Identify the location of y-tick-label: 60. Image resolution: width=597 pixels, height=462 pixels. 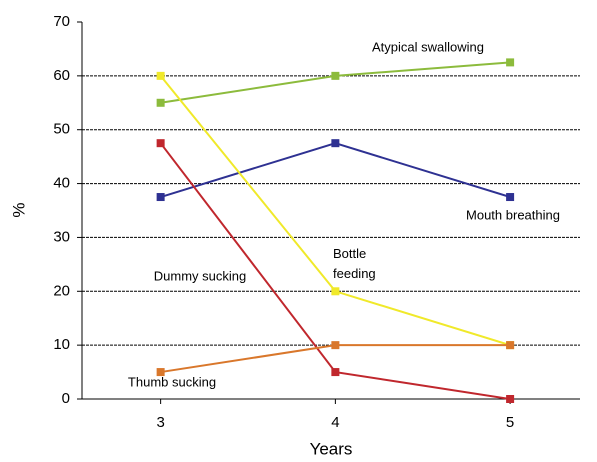
(61, 75).